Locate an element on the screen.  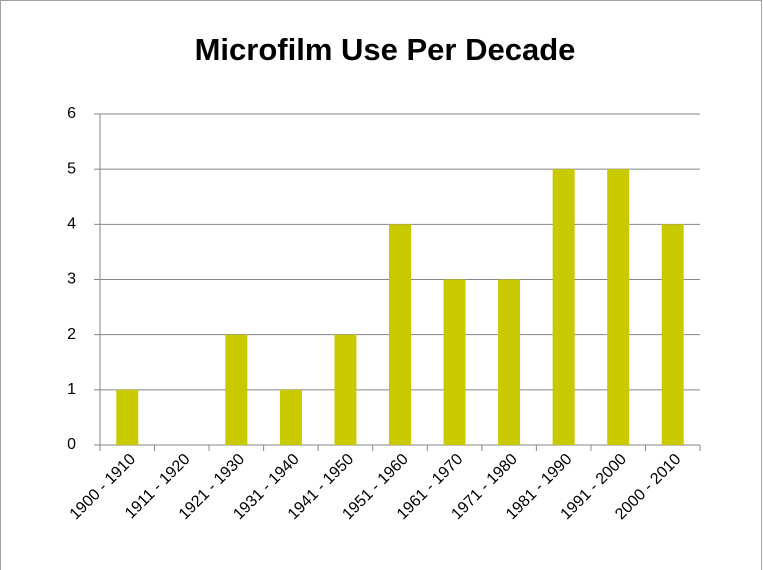
y-tick-label: 2 is located at coordinates (71, 334).